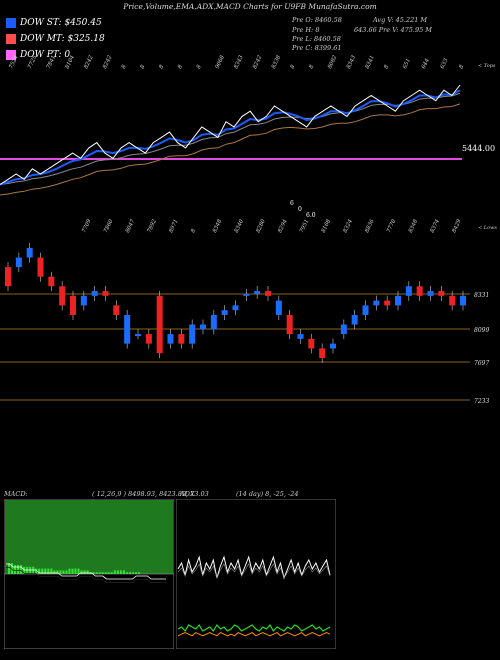  Describe the element at coordinates (16, 494) in the screenshot. I see `macd-label: MACD:` at that location.